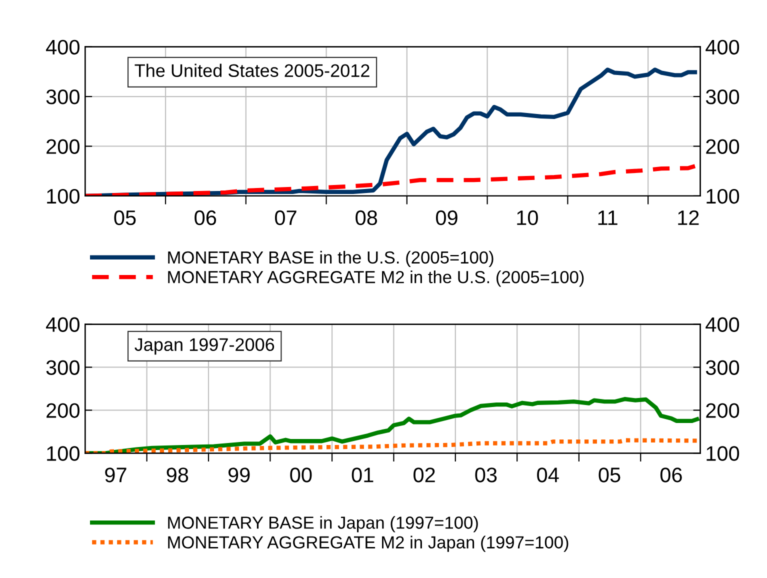 The image size is (767, 578). I want to click on legend-label: MONETARY BASE in the U.S. (2005=100), so click(331, 259).